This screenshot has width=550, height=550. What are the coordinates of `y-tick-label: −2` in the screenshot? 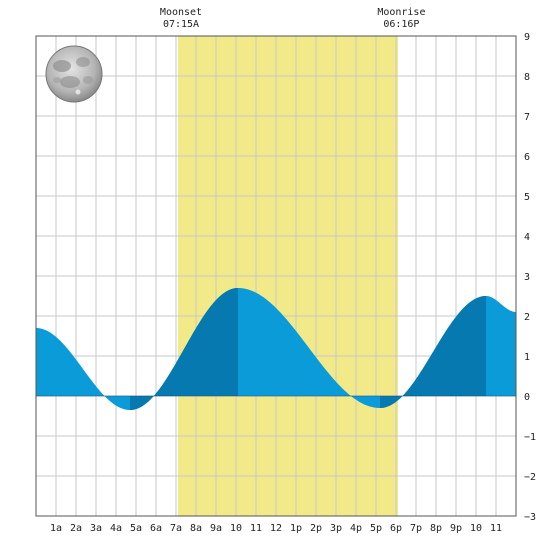 It's located at (530, 477).